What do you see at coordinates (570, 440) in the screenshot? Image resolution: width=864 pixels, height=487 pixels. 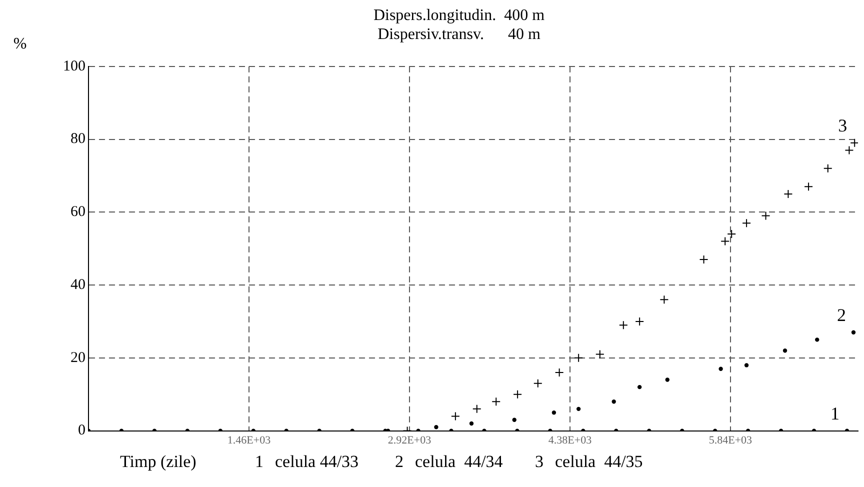 I see `x-tick-label: 4.38E+03` at bounding box center [570, 440].